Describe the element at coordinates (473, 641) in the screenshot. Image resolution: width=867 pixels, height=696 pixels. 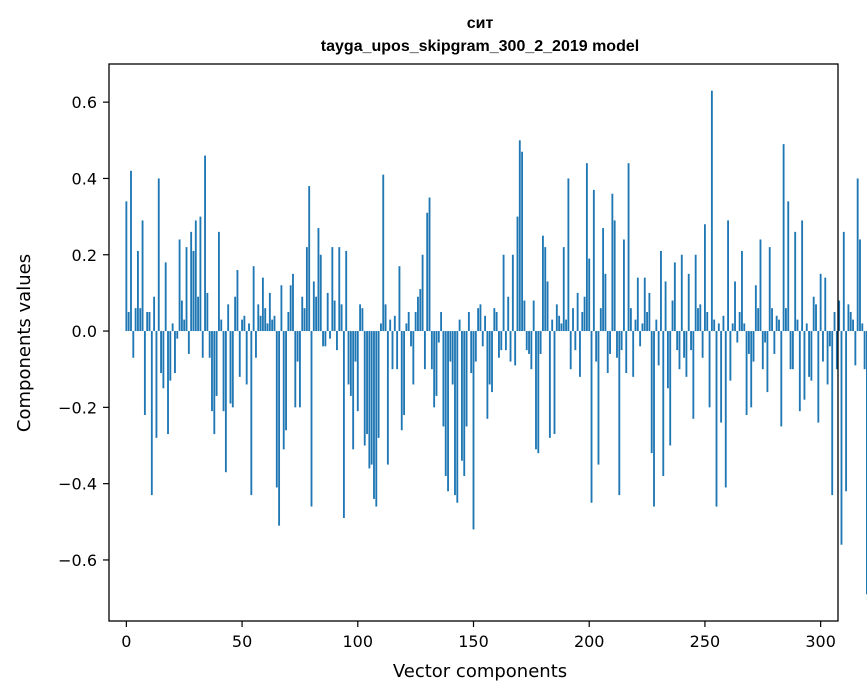
I see `x-tick-label: 150` at that location.